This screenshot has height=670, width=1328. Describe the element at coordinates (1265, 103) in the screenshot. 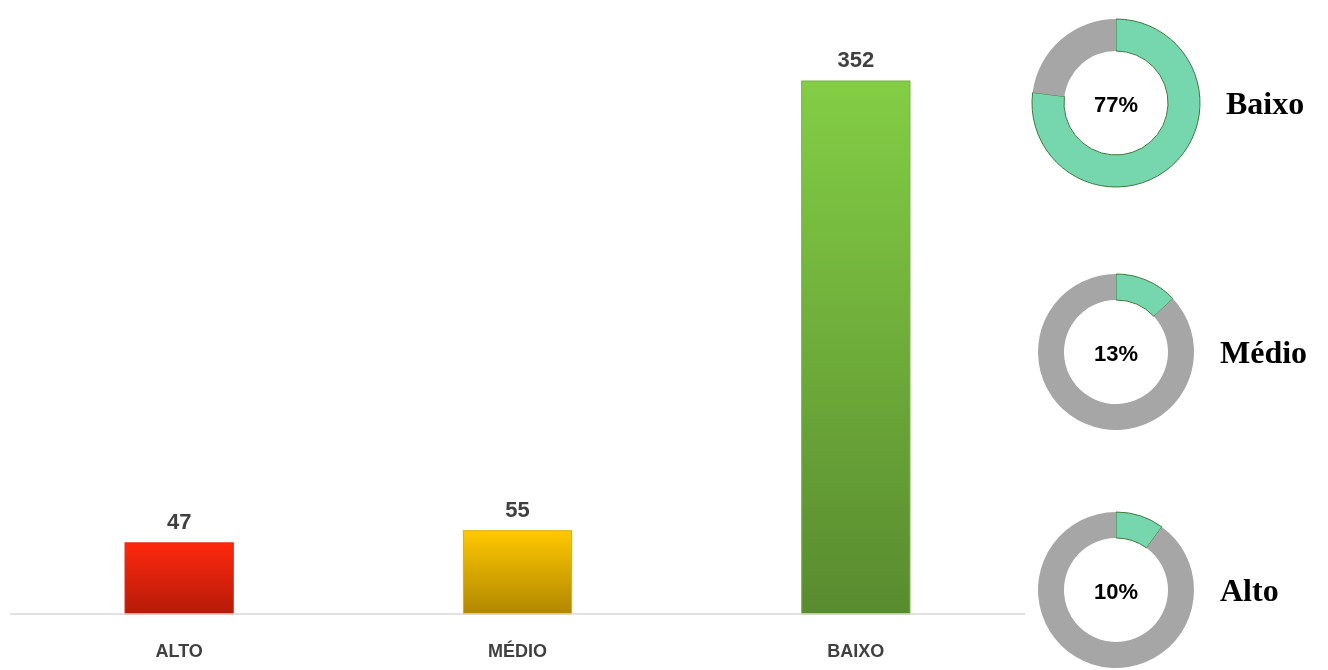

I see `text: Baixo` at that location.